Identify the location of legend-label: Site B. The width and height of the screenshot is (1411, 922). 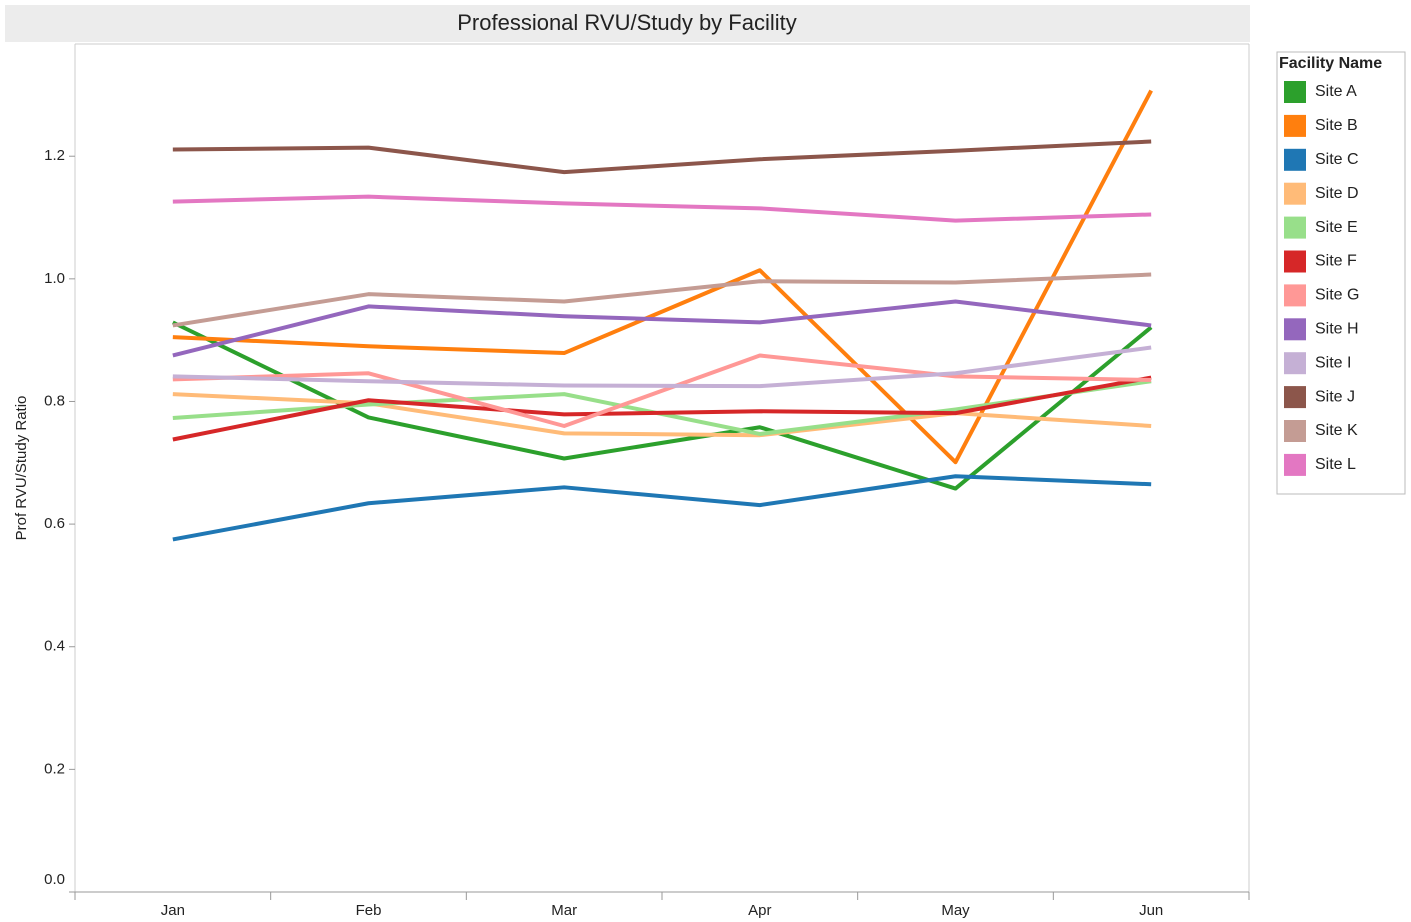
(1336, 125).